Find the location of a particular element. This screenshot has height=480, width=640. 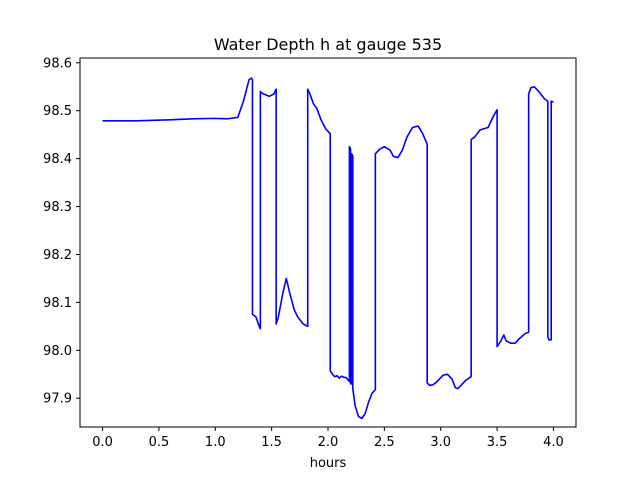

x-tick-label: 3.5 is located at coordinates (497, 442).